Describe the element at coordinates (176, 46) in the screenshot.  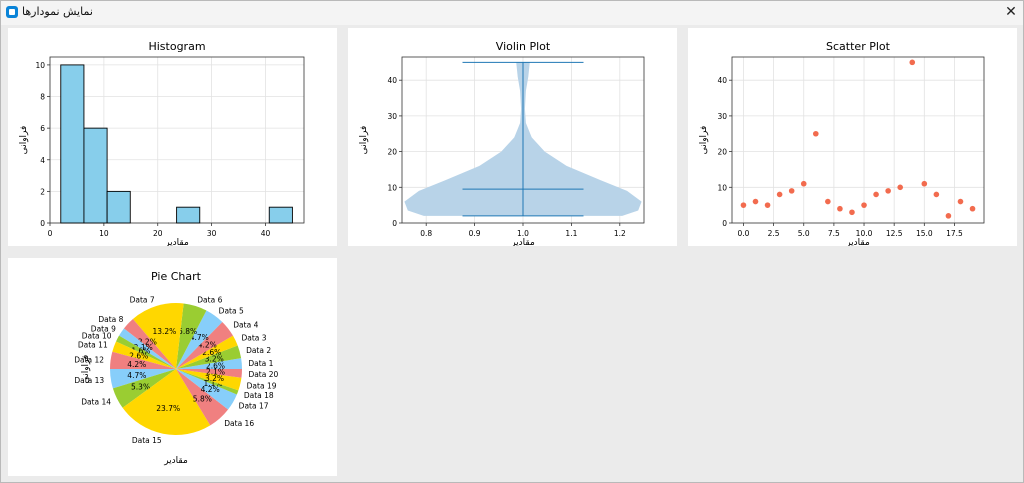
I see `chart-title: Histogram` at that location.